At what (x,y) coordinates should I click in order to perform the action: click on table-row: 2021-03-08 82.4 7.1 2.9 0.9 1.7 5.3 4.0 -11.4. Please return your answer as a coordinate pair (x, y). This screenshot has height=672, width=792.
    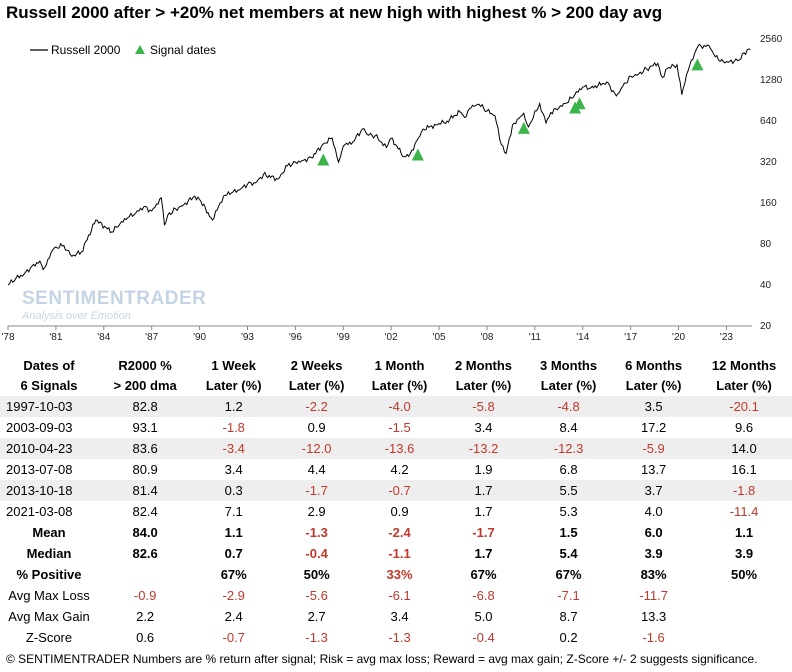
    Looking at the image, I should click on (396, 511).